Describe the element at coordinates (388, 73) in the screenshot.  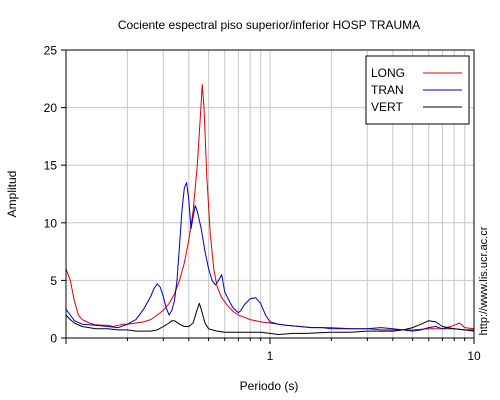
I see `legend-label-long: LONG` at that location.